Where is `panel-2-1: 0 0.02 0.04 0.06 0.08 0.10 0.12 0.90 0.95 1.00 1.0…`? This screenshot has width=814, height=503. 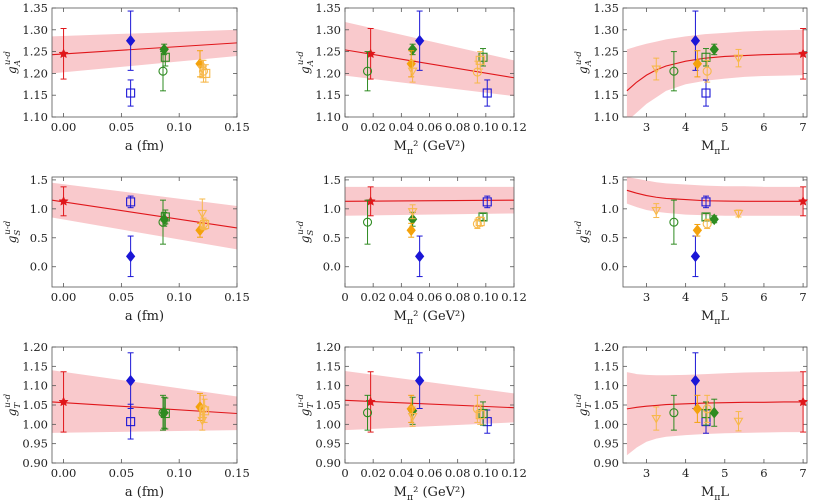 panel-2-1: 0 0.02 0.04 0.06 0.08 0.10 0.12 0.90 0.95 1.00 1.0… is located at coordinates (411, 421).